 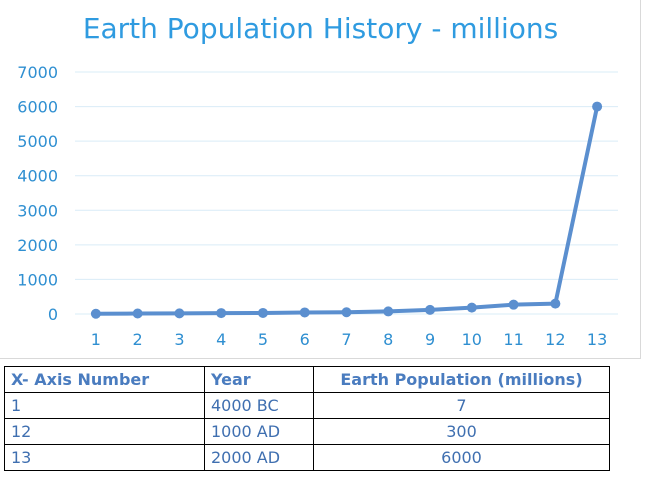 What do you see at coordinates (259, 457) in the screenshot?
I see `table-cell: 2000 AD` at bounding box center [259, 457].